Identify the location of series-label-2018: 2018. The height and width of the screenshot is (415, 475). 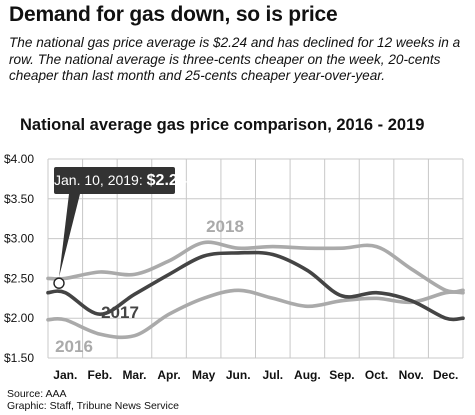
(225, 226).